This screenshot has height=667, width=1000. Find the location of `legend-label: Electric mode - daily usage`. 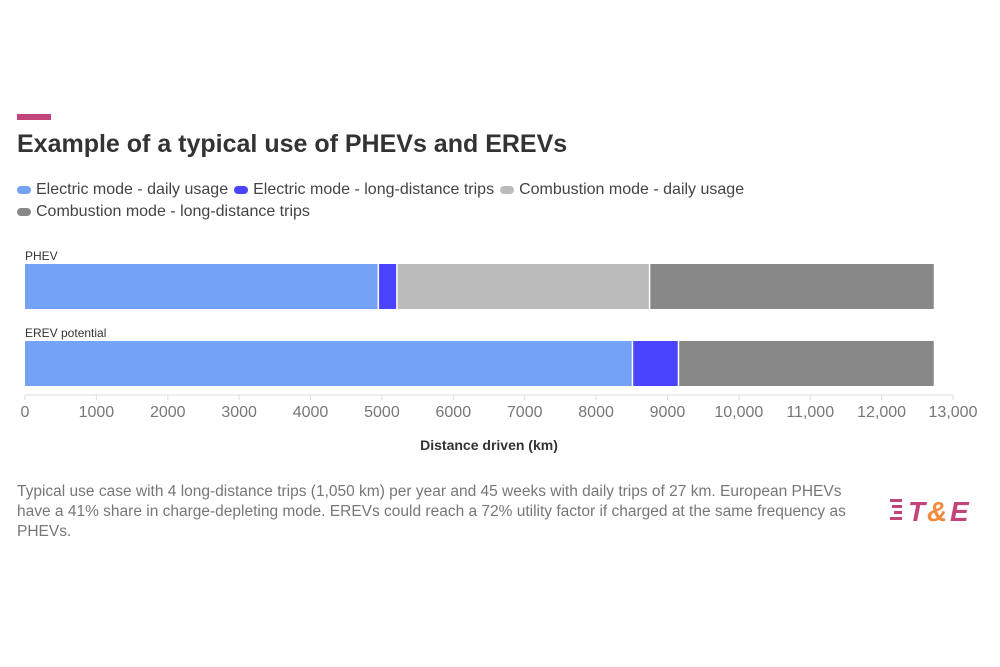

legend-label: Electric mode - daily usage is located at coordinates (132, 189).